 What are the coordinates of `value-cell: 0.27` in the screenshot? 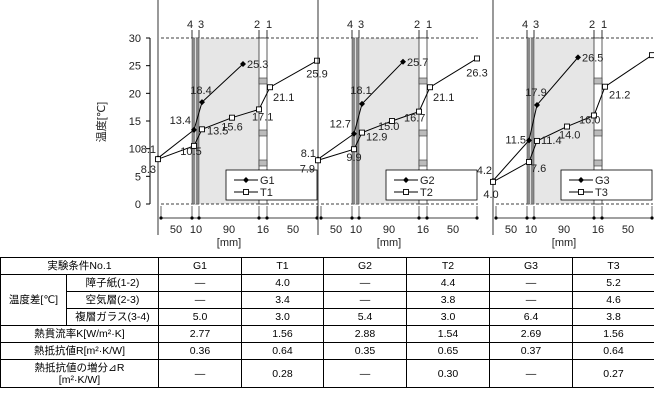 It's located at (613, 373).